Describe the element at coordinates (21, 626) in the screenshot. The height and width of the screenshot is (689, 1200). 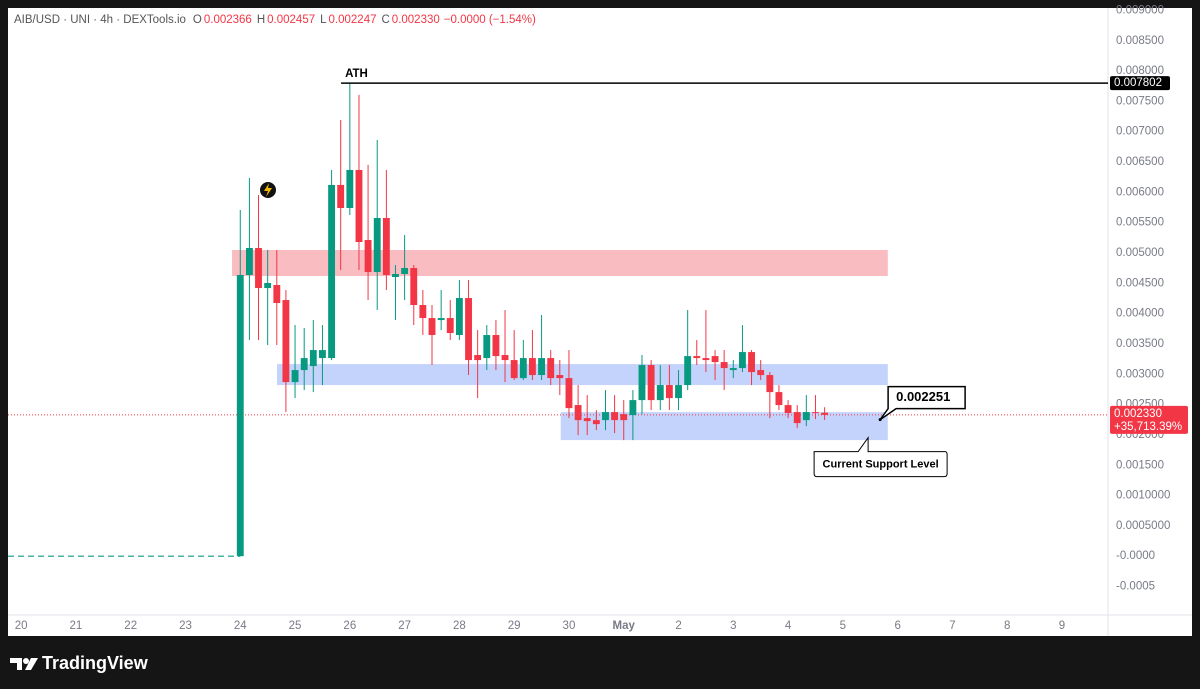
I see `x-tick-label: 20` at that location.